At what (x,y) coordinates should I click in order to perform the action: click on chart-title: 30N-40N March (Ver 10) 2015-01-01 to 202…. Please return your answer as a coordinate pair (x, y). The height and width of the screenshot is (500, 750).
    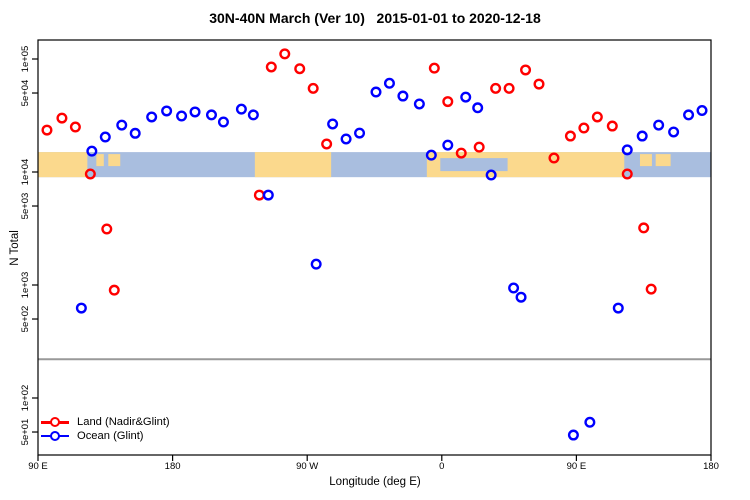
    Looking at the image, I should click on (375, 18).